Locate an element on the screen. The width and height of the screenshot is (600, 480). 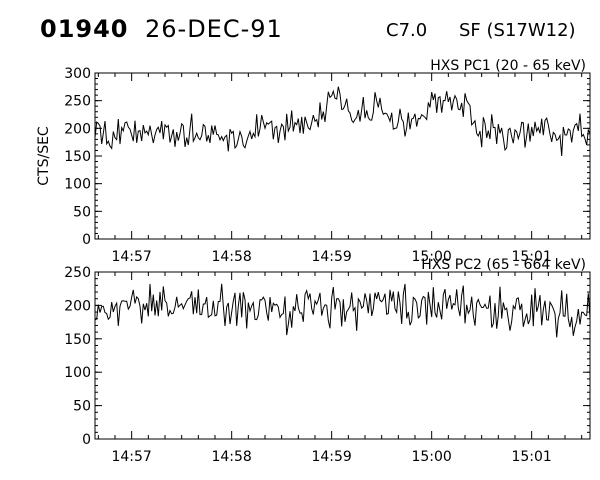
panel-1-ytick-label: 50 is located at coordinates (82, 212).